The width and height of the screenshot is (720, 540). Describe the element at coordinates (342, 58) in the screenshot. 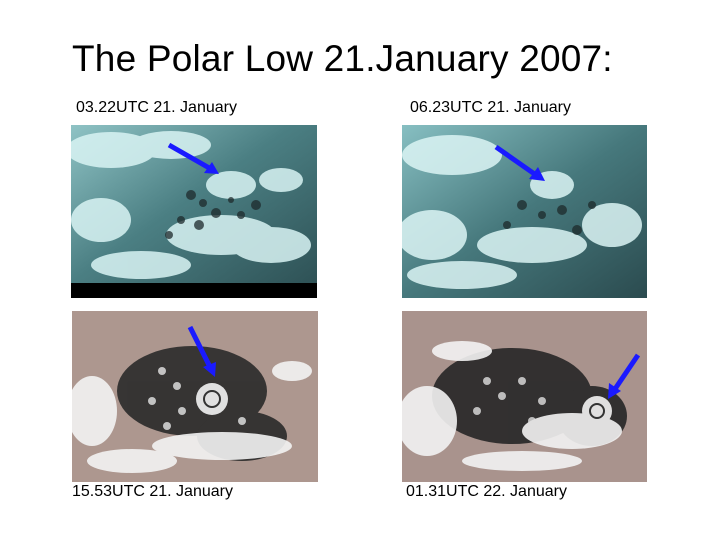

I see `slide-title: The Polar Low 21.January 2007:` at that location.